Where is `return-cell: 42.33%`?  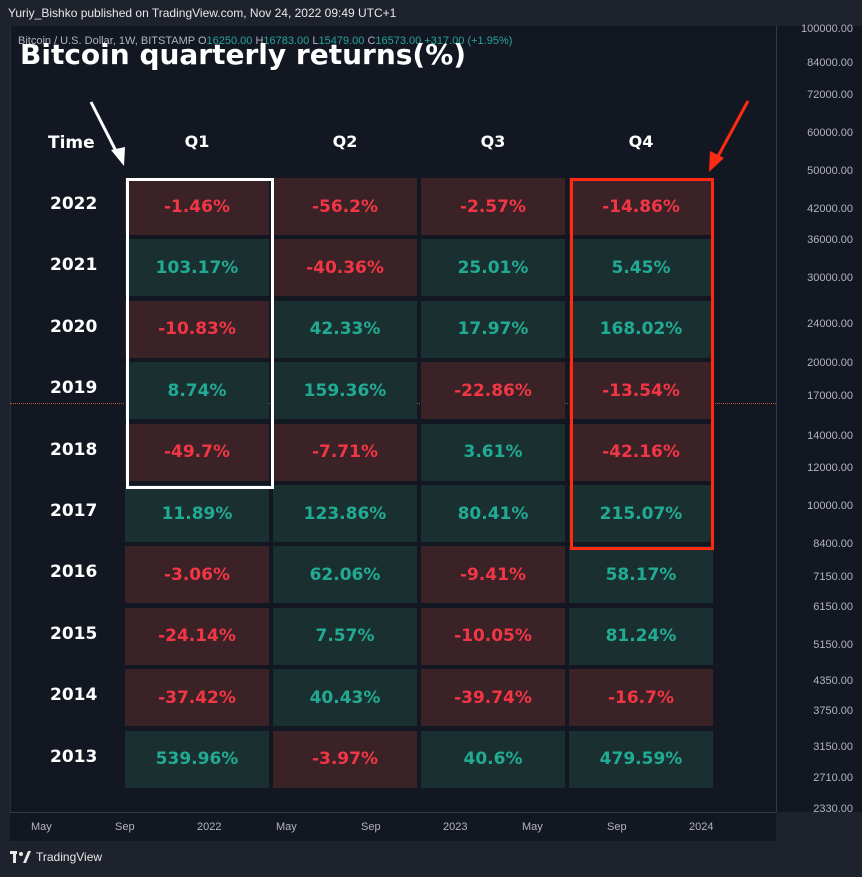
return-cell: 42.33% is located at coordinates (345, 329).